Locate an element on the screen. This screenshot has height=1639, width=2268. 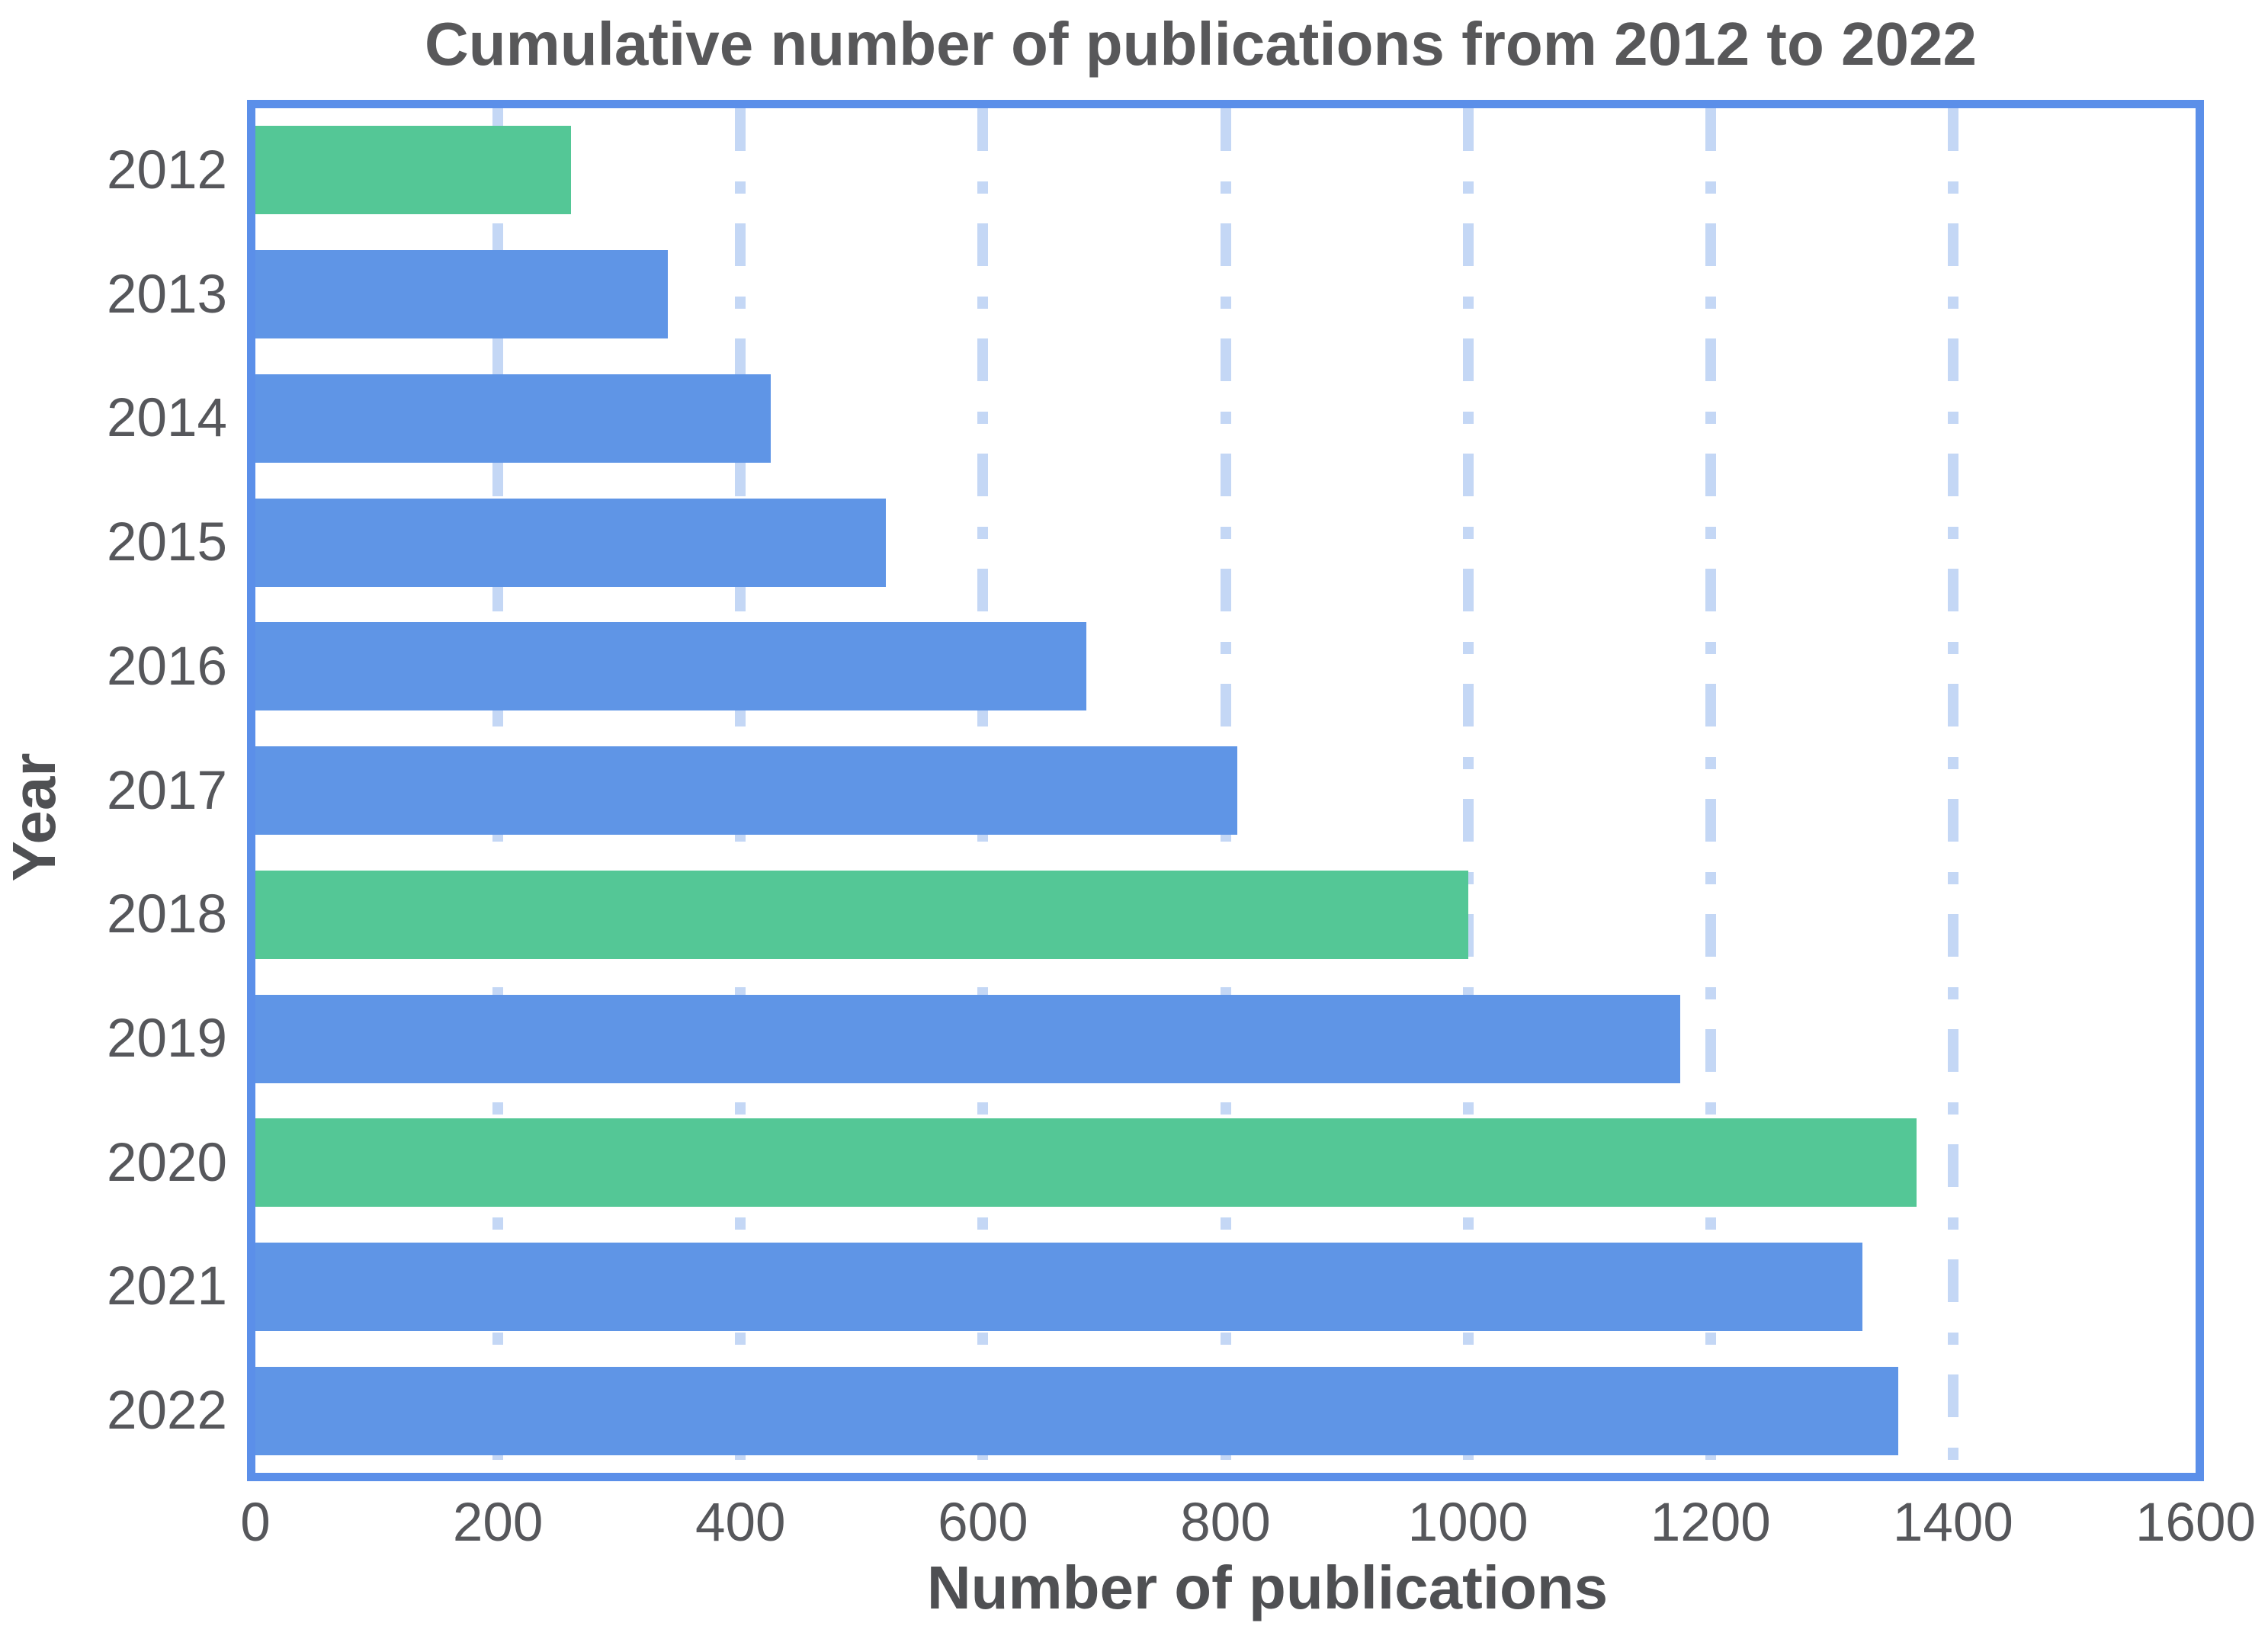
bar-row-2014 is located at coordinates (1225, 418).